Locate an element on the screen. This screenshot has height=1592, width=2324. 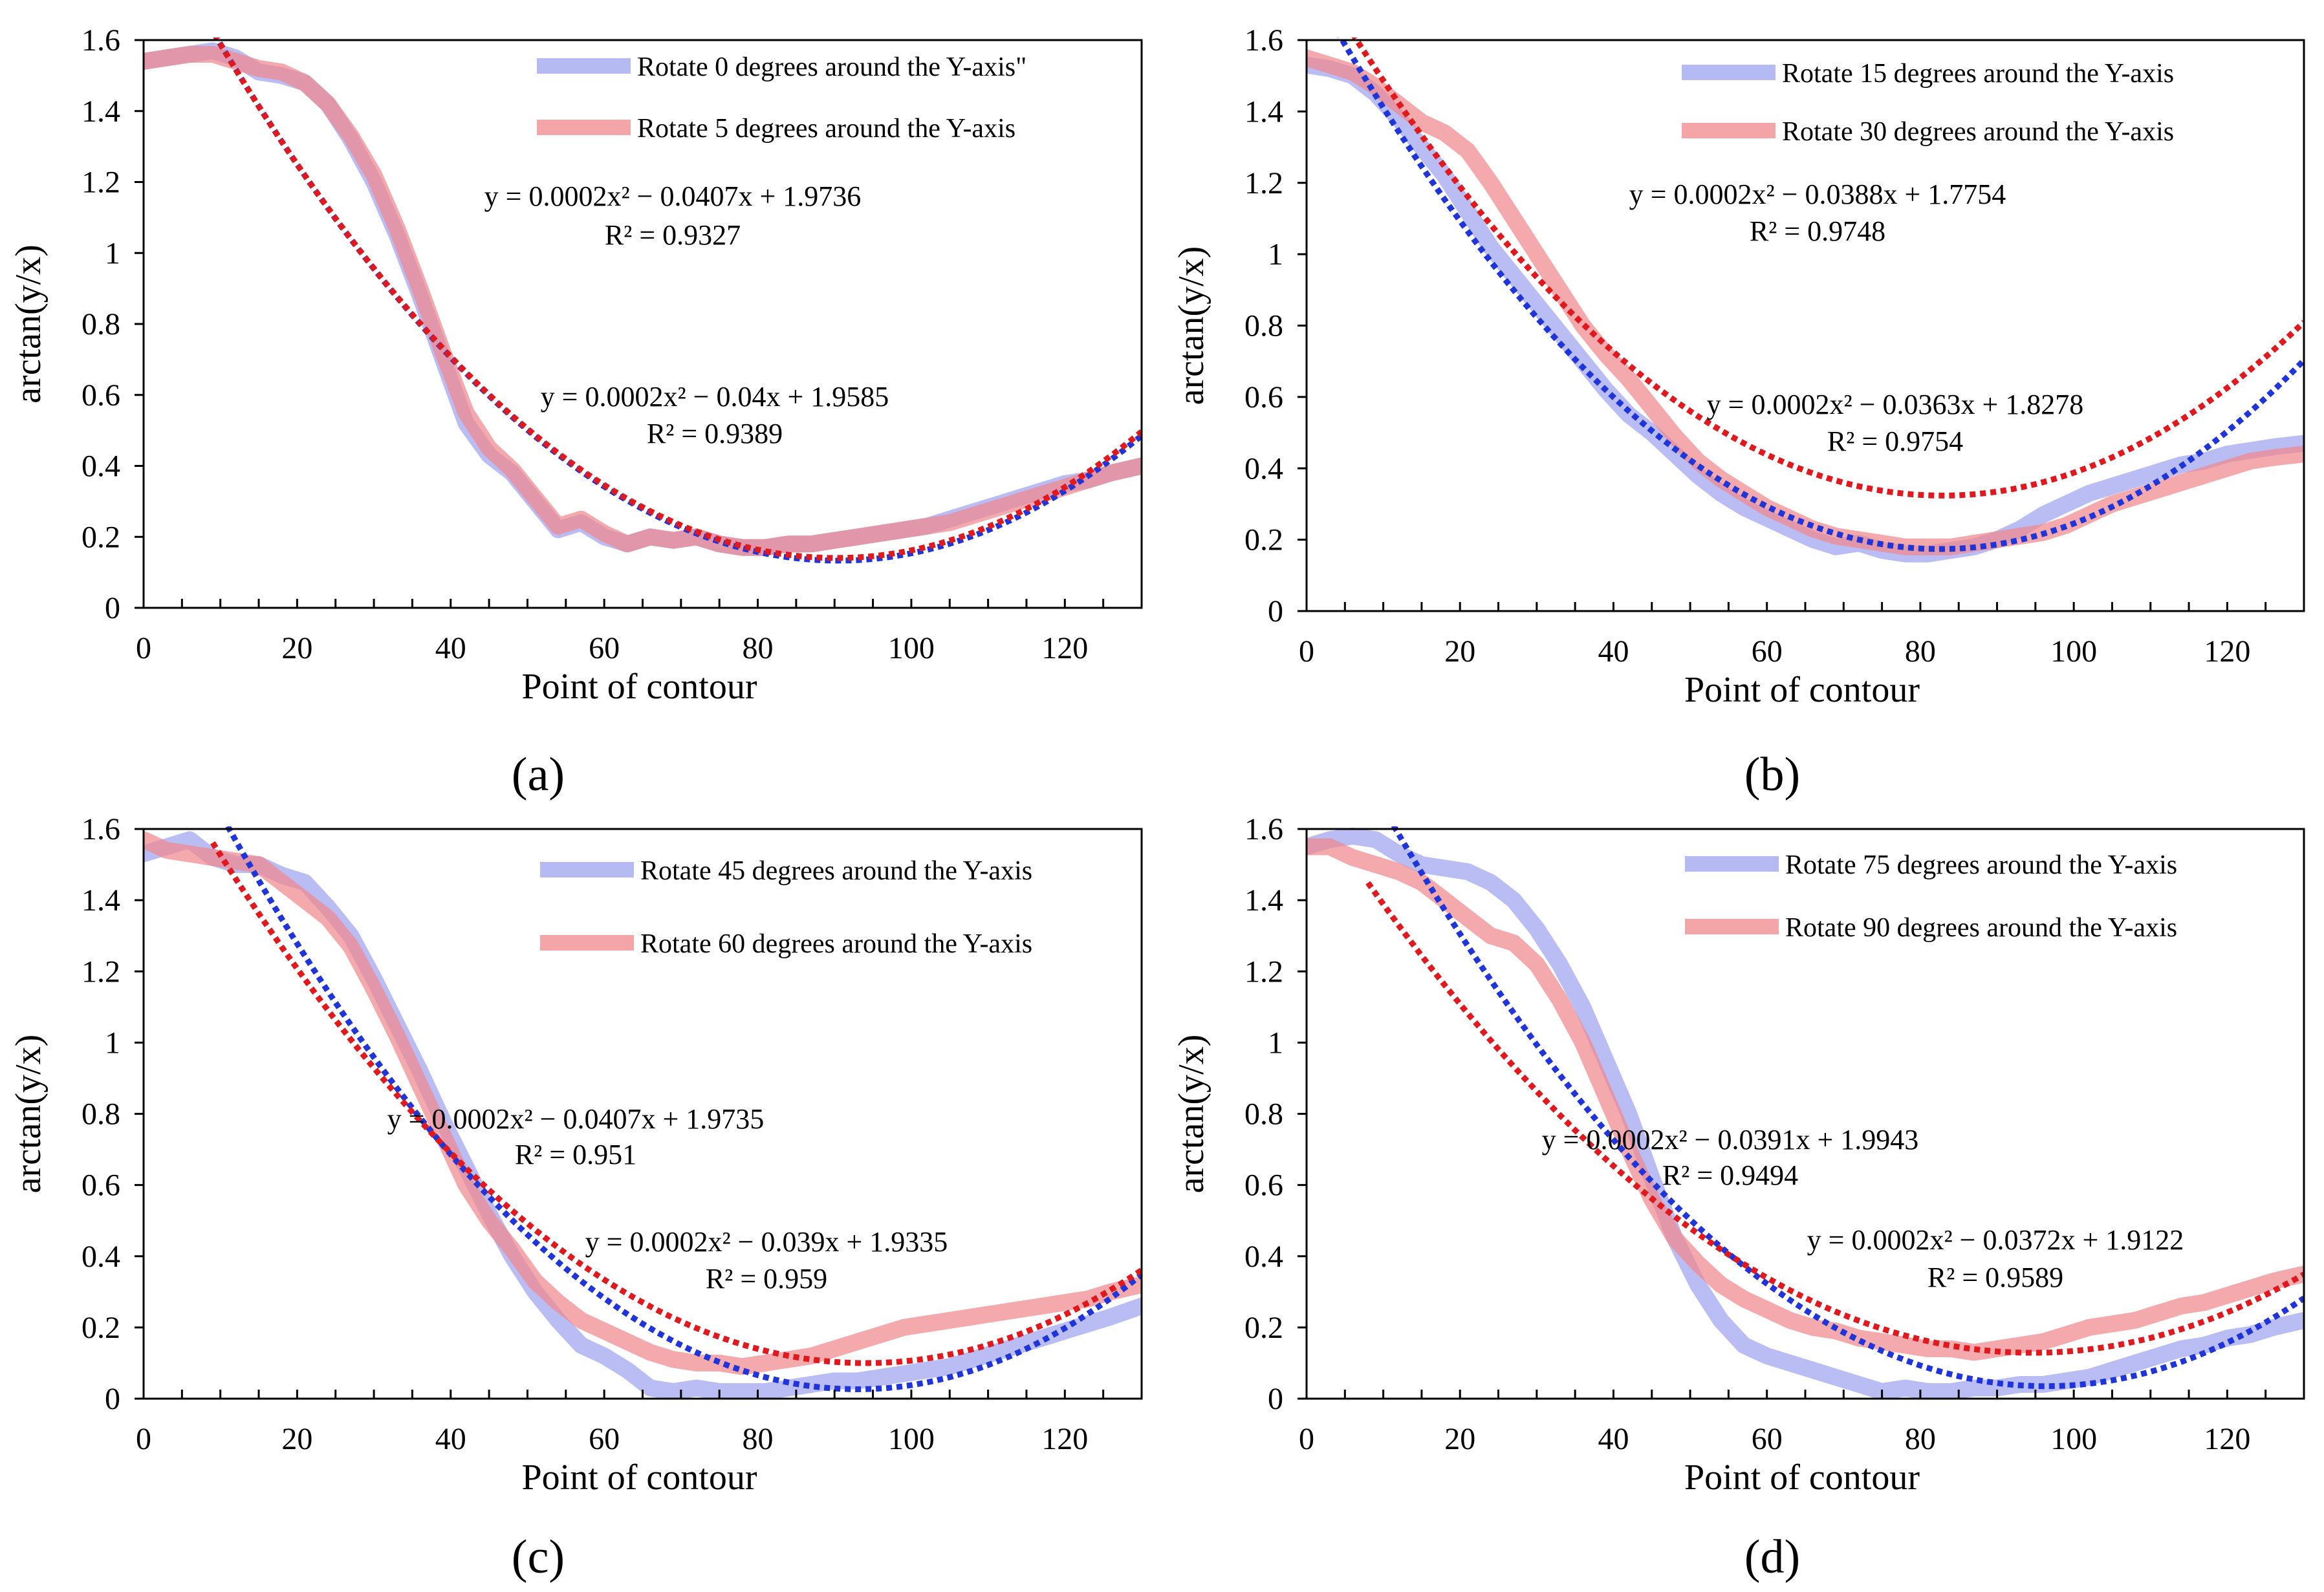
r-squared: R² = 0.9494 is located at coordinates (1730, 1175).